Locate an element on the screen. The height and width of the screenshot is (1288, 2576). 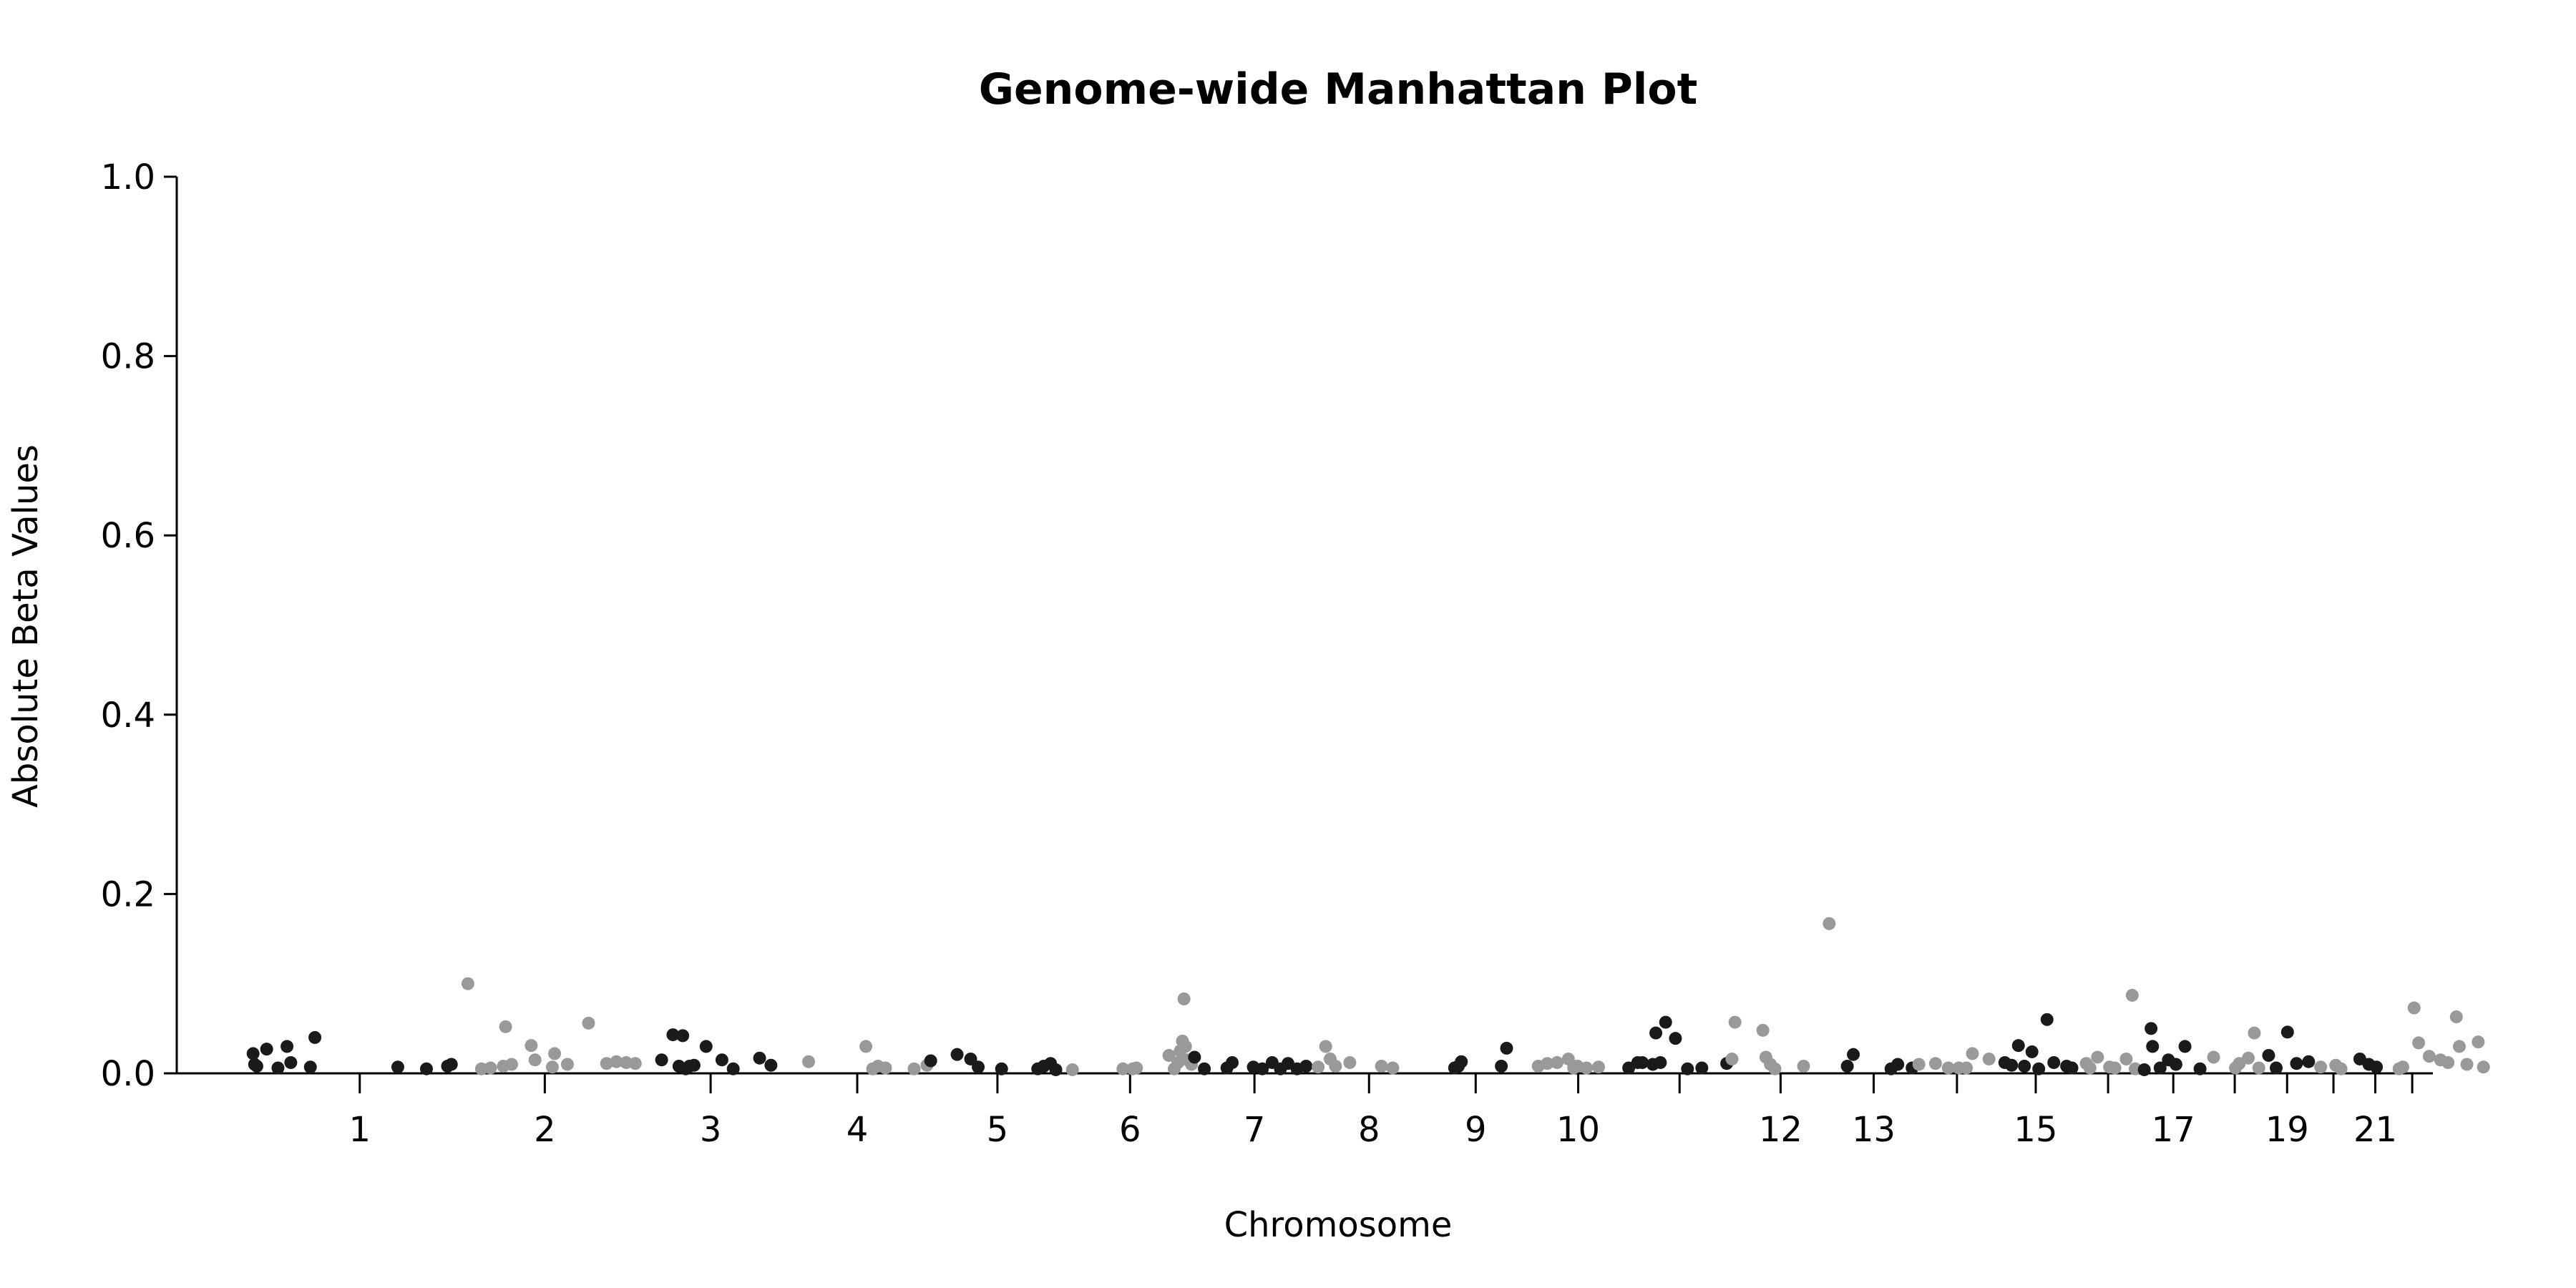
x-tick-label: 19 is located at coordinates (2287, 1130).